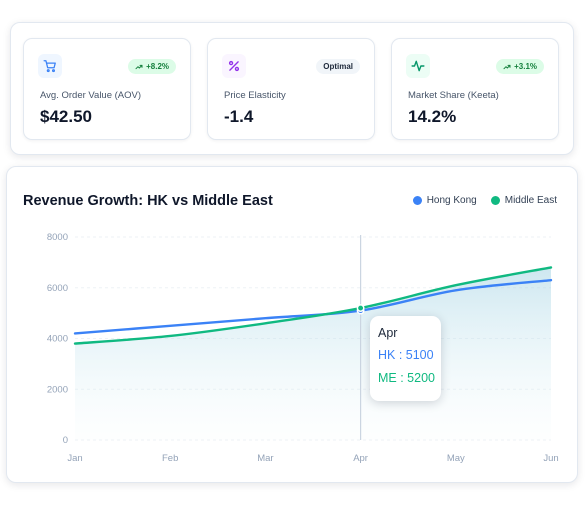 This screenshot has width=585, height=505. I want to click on legend-label: Hong Kong, so click(451, 200).